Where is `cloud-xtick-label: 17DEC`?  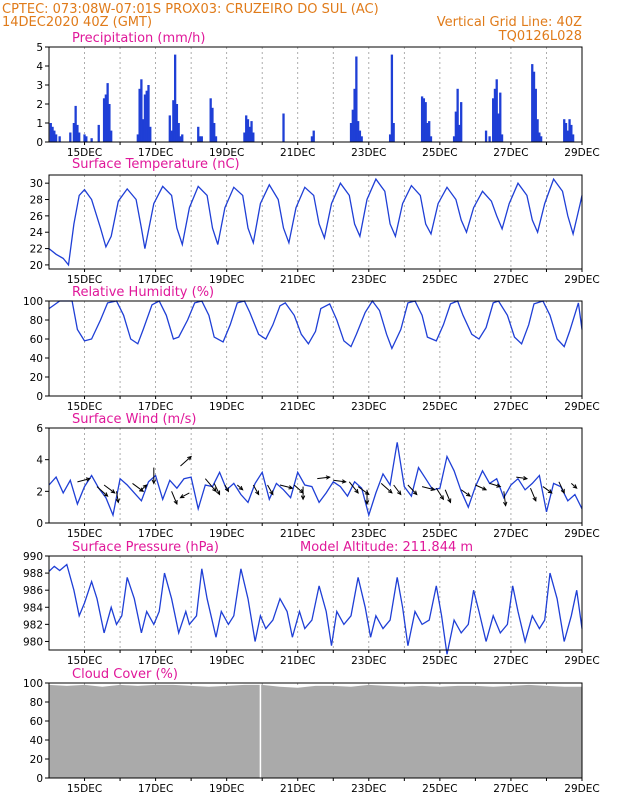 cloud-xtick-label: 17DEC is located at coordinates (155, 789).